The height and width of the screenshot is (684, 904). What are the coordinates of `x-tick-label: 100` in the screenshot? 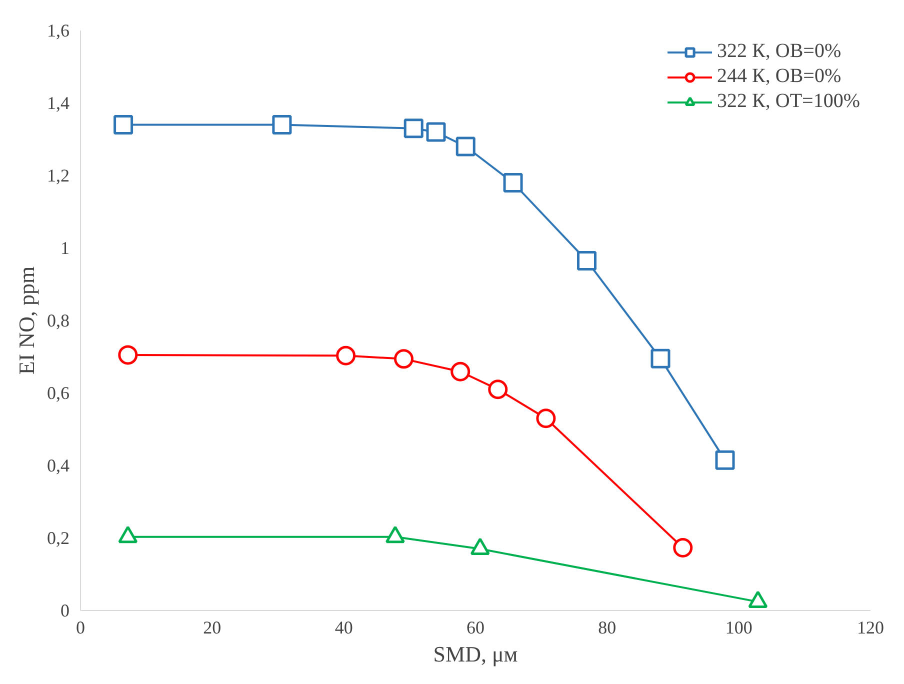 It's located at (738, 628).